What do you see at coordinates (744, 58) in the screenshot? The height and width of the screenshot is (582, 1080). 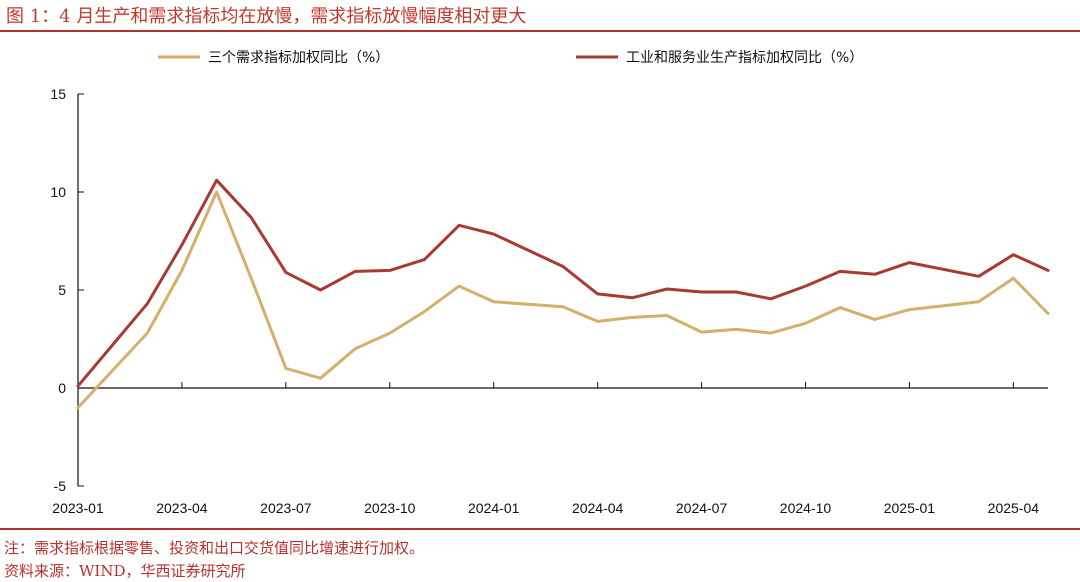 I see `legend-label: 工业和服务业生产指标加权同比（%）` at bounding box center [744, 58].